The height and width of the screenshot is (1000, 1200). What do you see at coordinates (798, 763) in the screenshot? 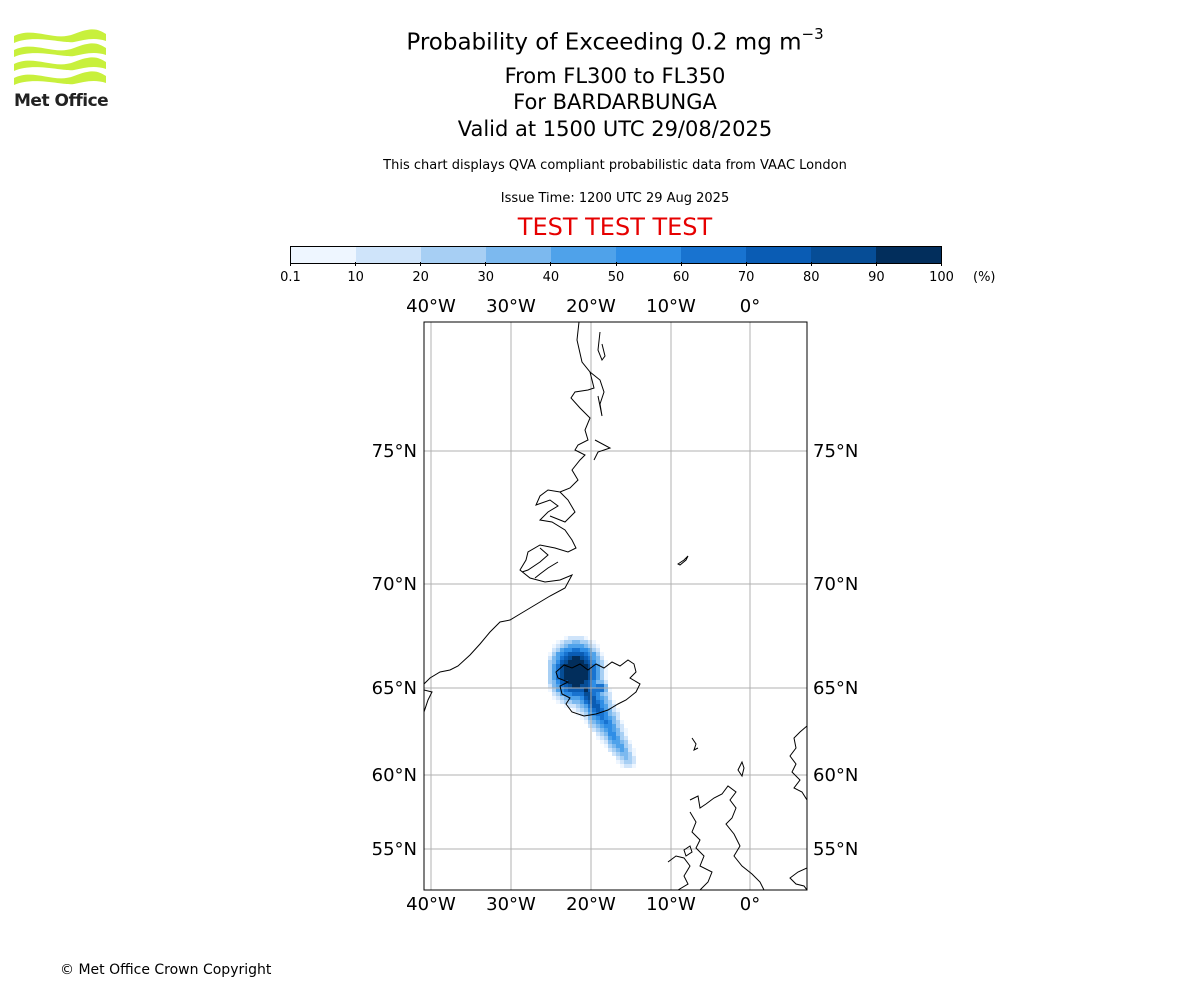
I see `norway-coast` at bounding box center [798, 763].